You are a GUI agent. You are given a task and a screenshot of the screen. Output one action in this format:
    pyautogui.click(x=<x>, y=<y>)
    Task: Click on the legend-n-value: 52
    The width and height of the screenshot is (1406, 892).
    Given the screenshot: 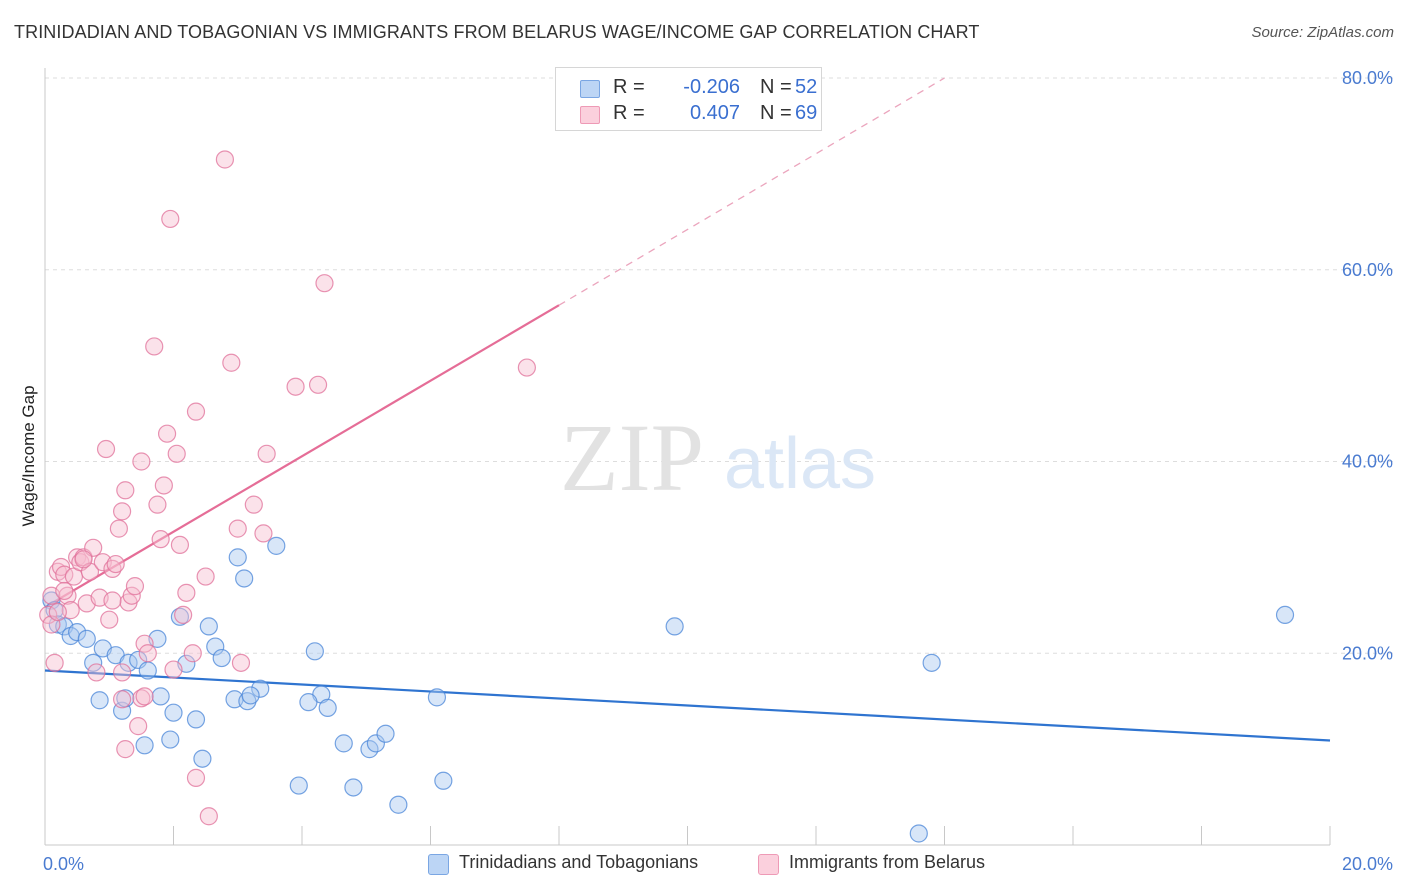 What is the action you would take?
    pyautogui.click(x=806, y=87)
    